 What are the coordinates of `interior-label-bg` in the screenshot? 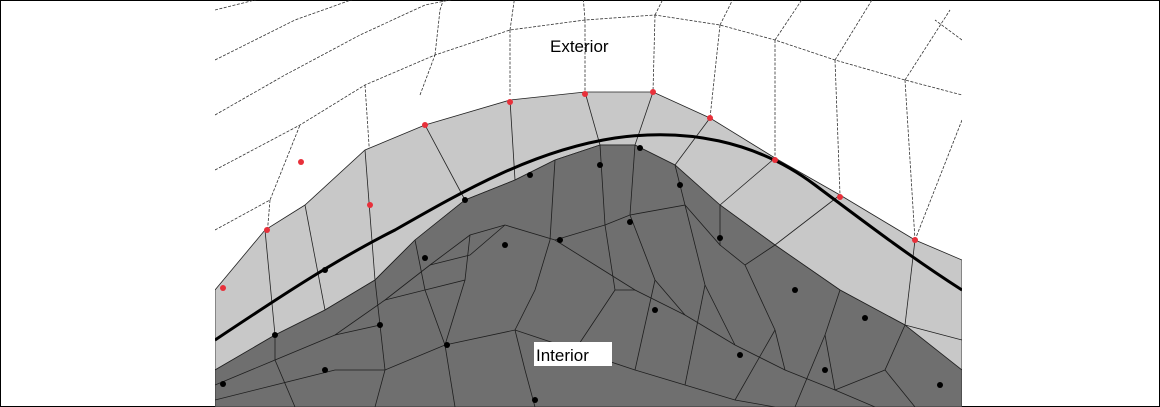 It's located at (573, 354).